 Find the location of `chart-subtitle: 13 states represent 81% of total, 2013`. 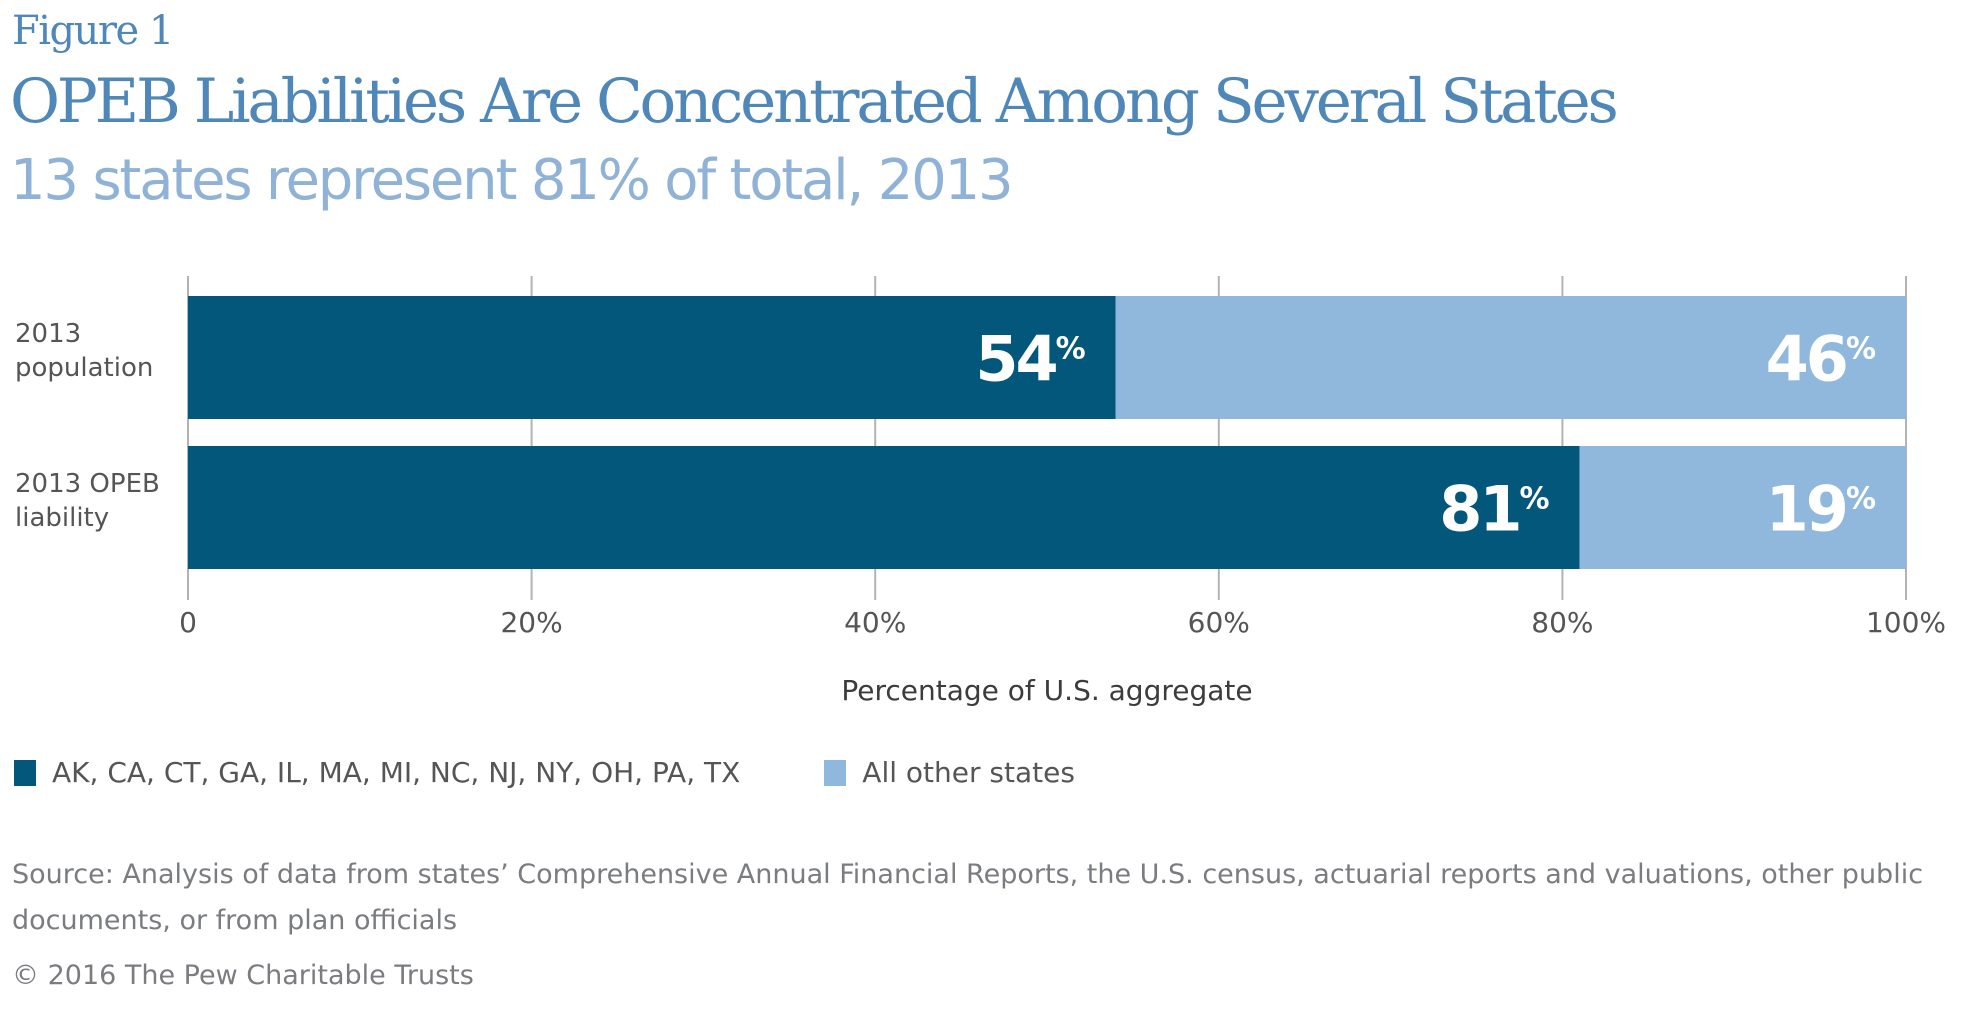

chart-subtitle: 13 states represent 81% of total, 2013 is located at coordinates (512, 180).